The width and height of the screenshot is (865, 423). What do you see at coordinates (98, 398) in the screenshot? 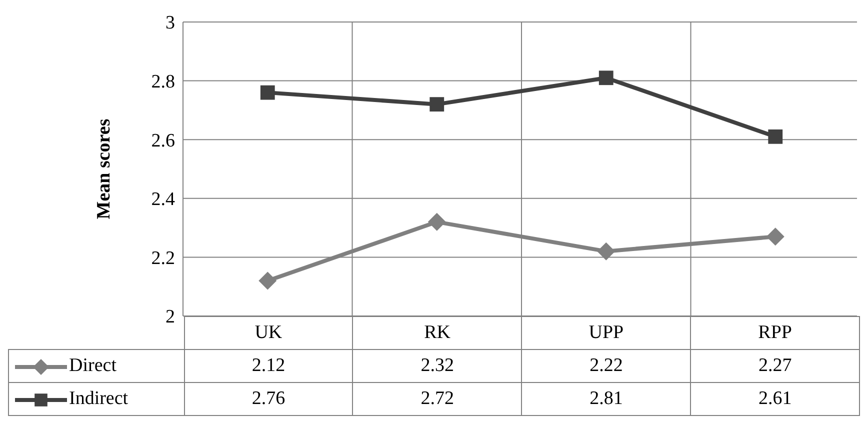
I see `legend-label: Indirect` at bounding box center [98, 398].